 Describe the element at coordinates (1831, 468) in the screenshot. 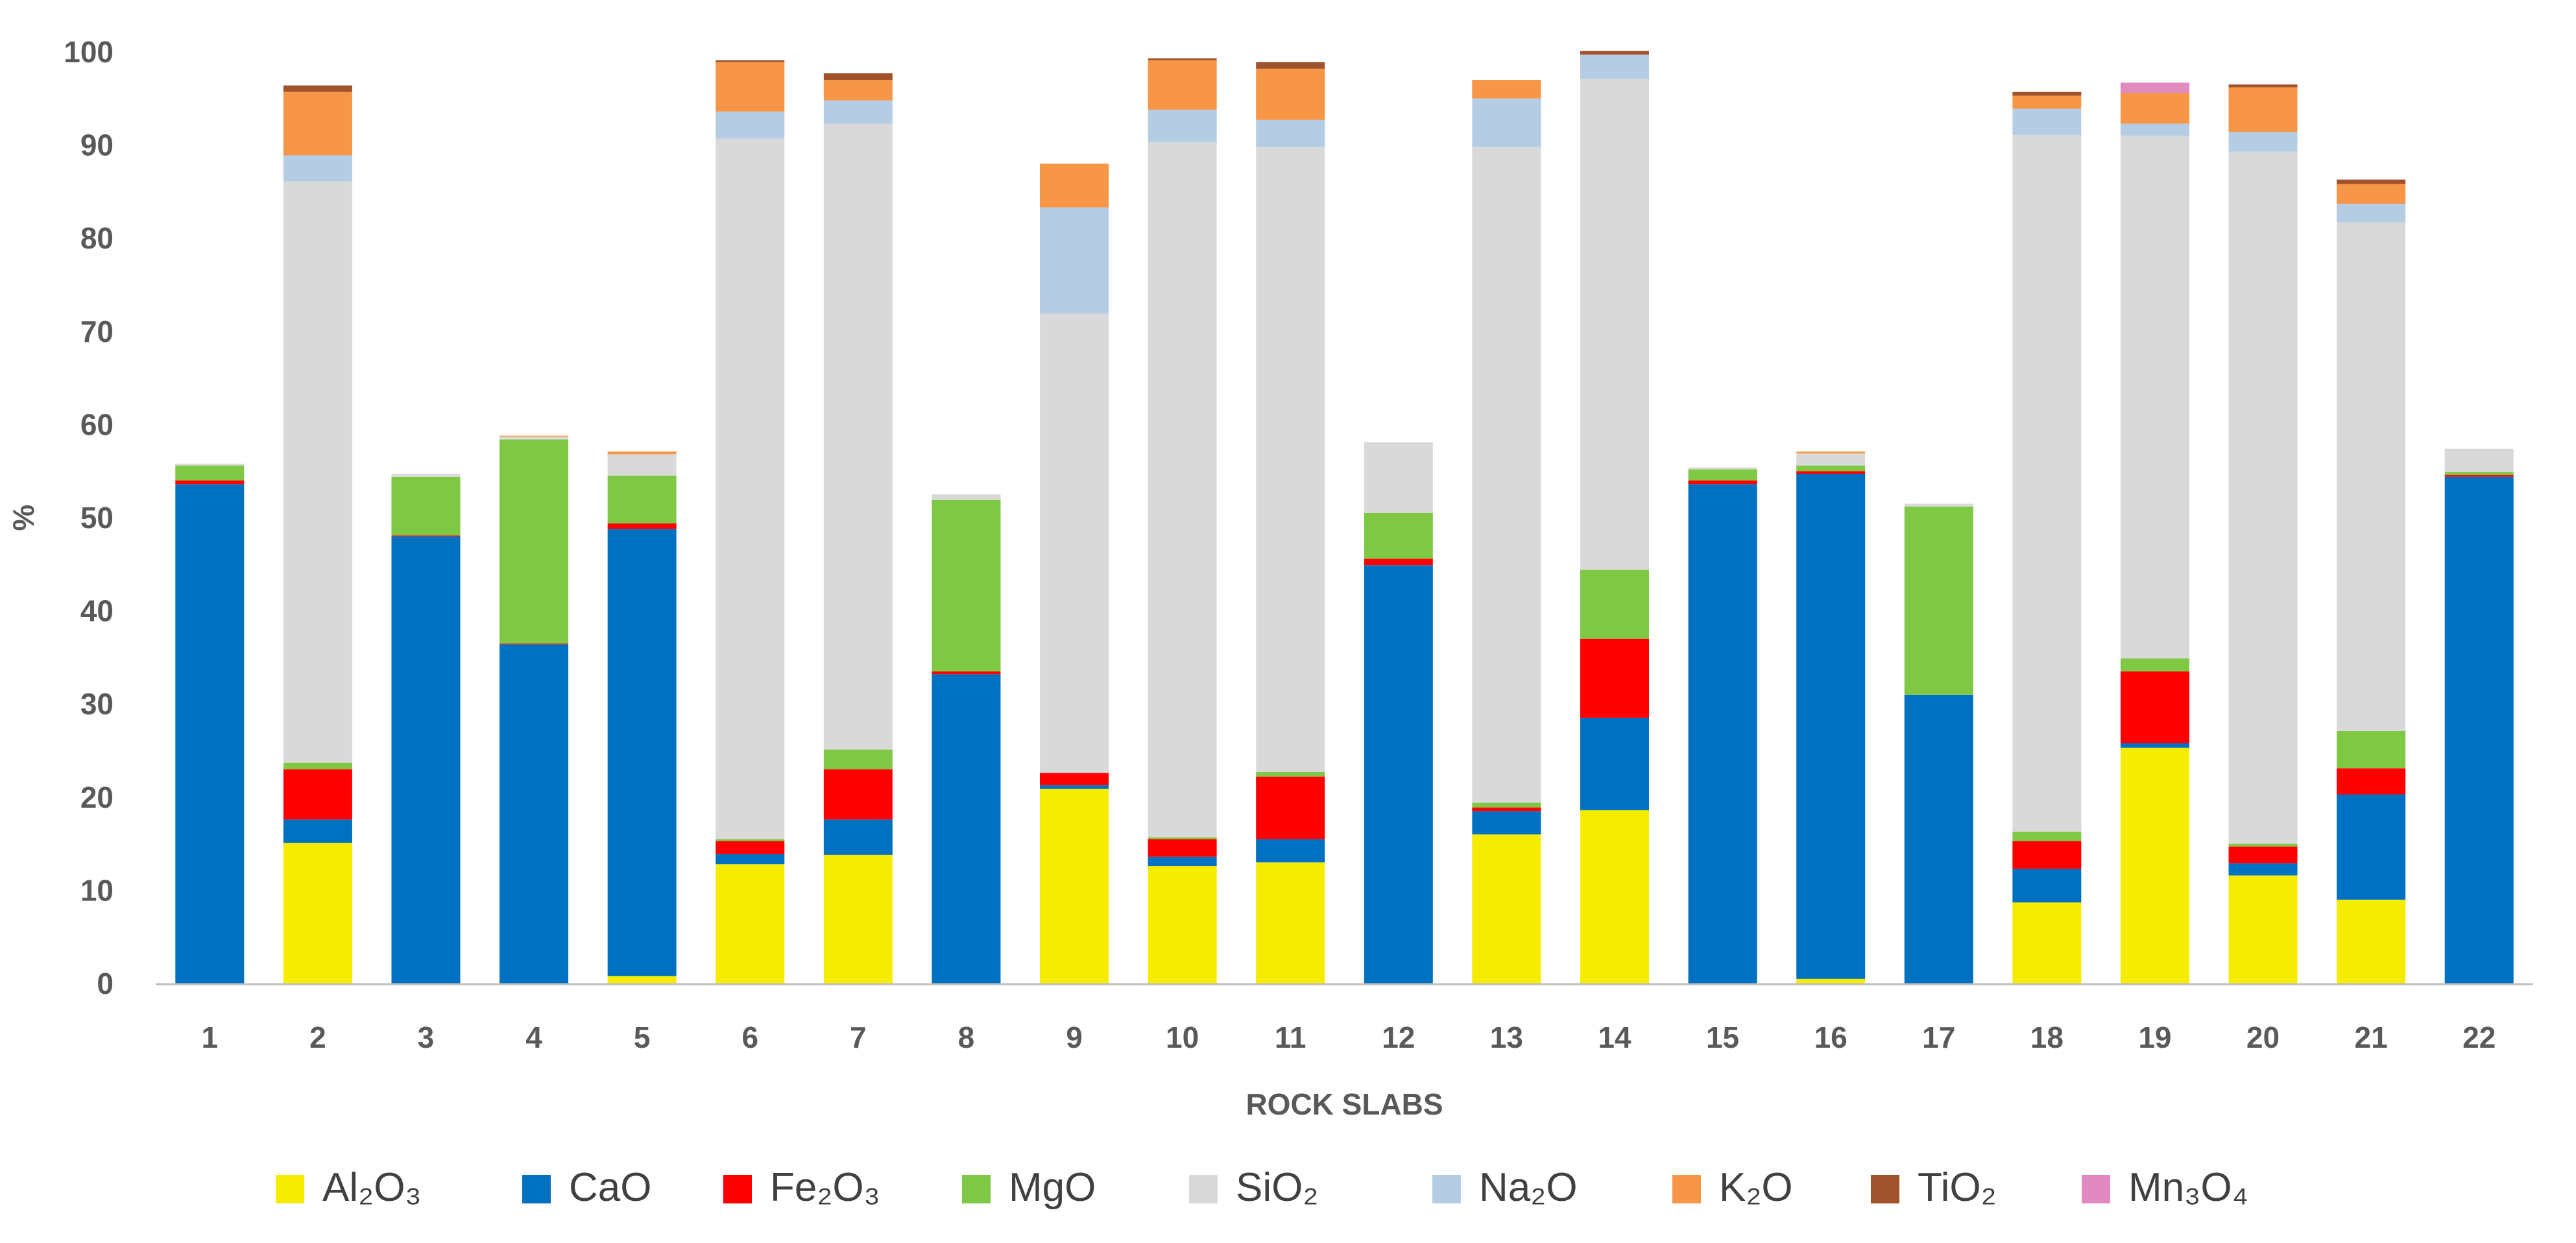

I see `bar-segment-16-s3` at that location.